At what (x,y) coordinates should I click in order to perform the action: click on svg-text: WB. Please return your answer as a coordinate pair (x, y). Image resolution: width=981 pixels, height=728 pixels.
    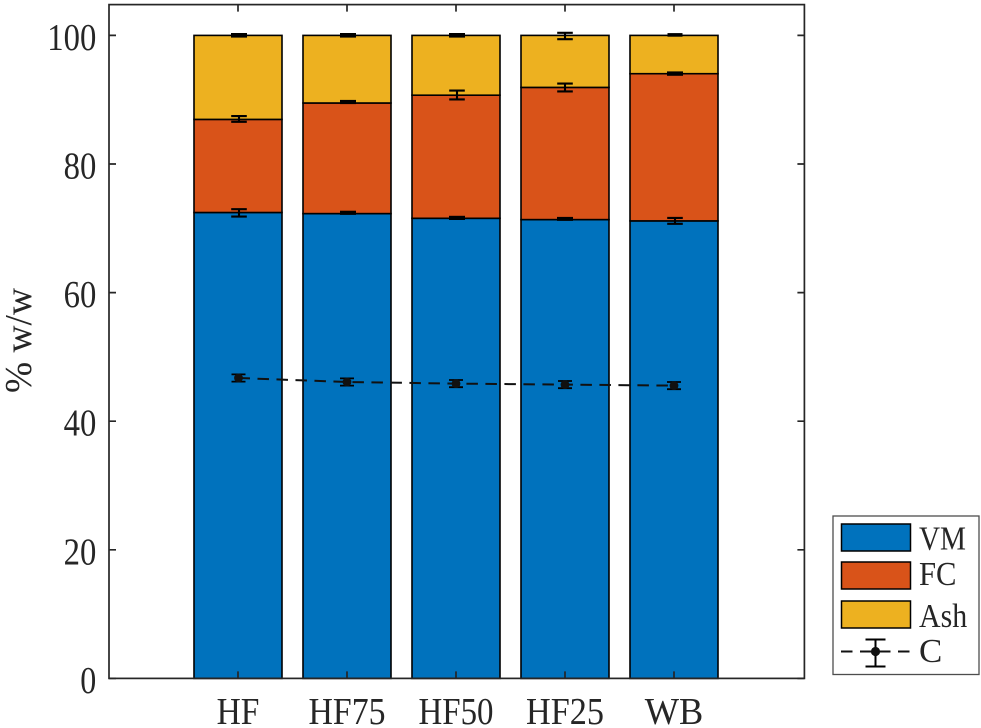
    Looking at the image, I should click on (674, 709).